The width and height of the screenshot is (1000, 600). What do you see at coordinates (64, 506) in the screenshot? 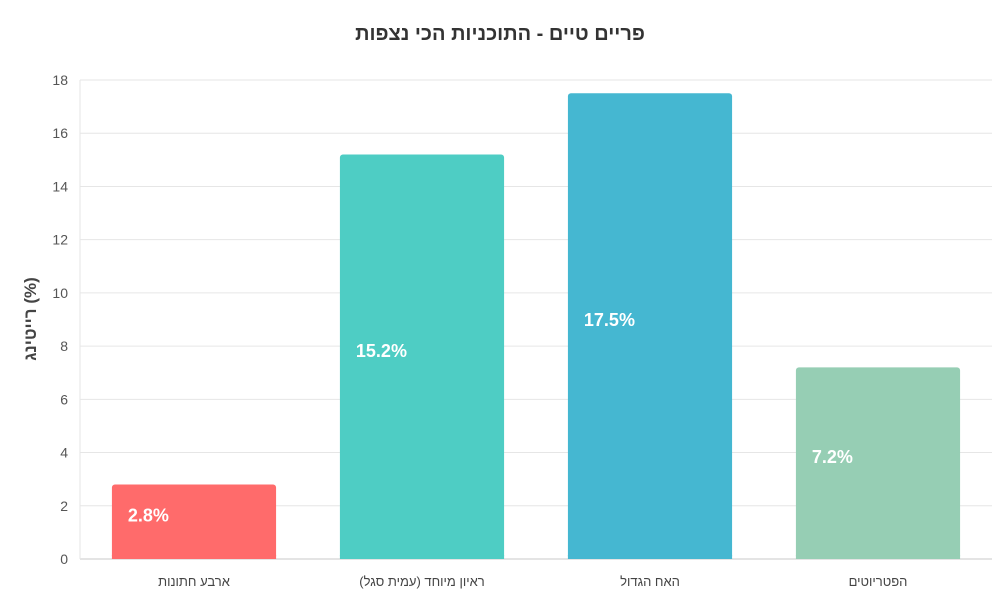
I see `y-tick-label: 2` at bounding box center [64, 506].